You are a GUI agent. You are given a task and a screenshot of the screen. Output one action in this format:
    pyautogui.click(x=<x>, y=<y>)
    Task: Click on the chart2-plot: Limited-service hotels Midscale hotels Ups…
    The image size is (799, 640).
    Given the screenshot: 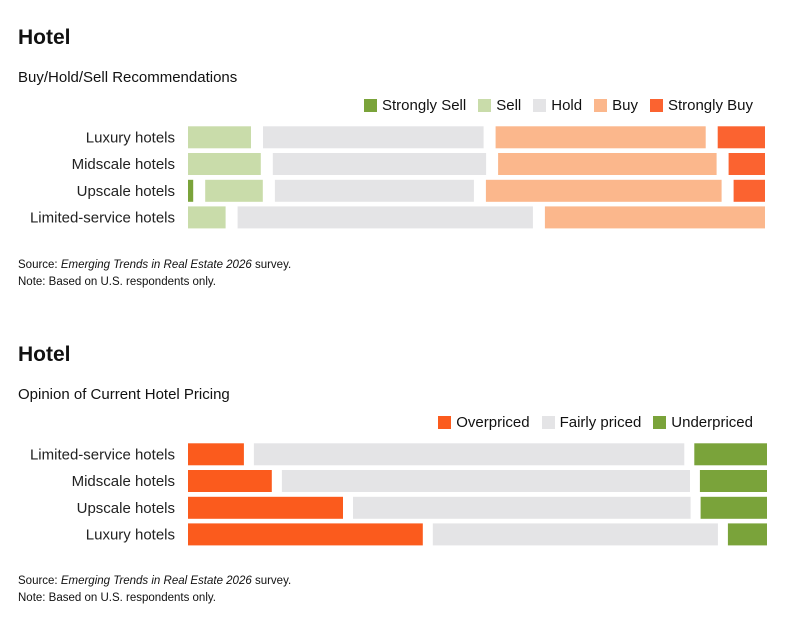 What is the action you would take?
    pyautogui.click(x=398, y=494)
    